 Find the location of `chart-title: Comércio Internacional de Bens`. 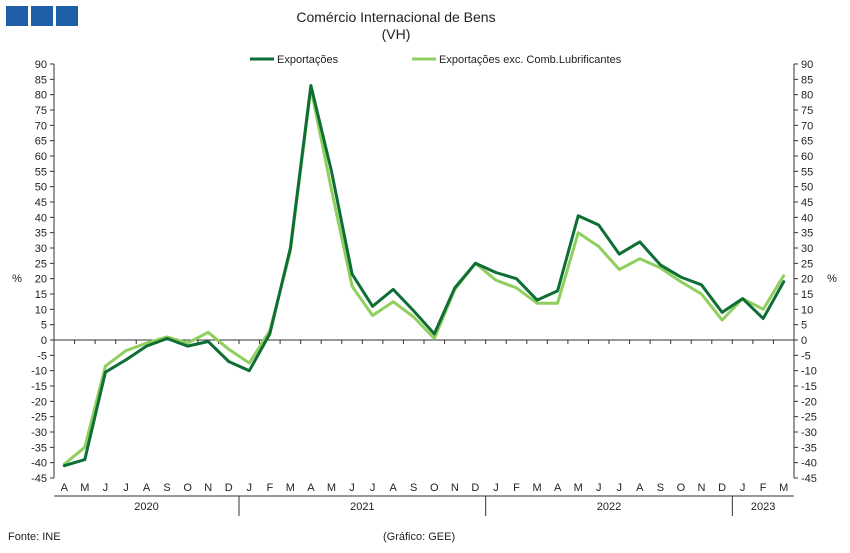

chart-title: Comércio Internacional de Bens is located at coordinates (395, 17).